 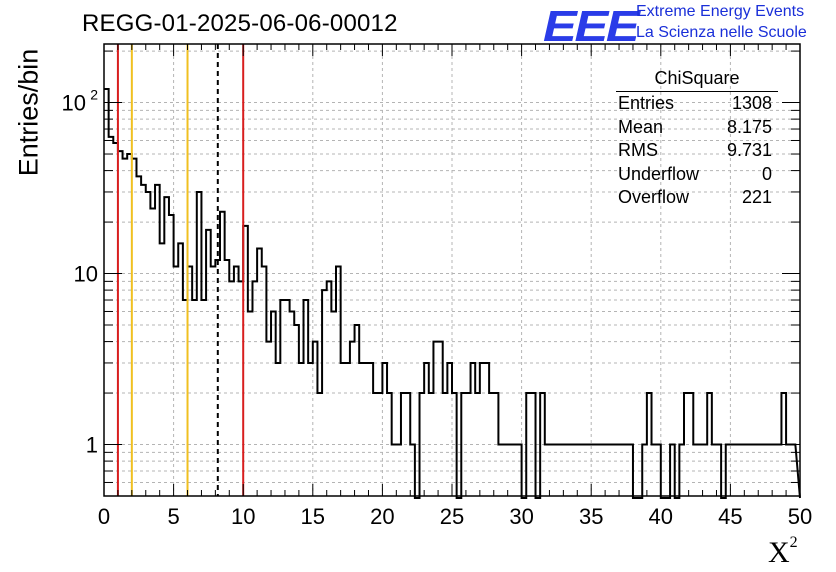 What do you see at coordinates (654, 197) in the screenshot?
I see `stats-label: Overflow` at bounding box center [654, 197].